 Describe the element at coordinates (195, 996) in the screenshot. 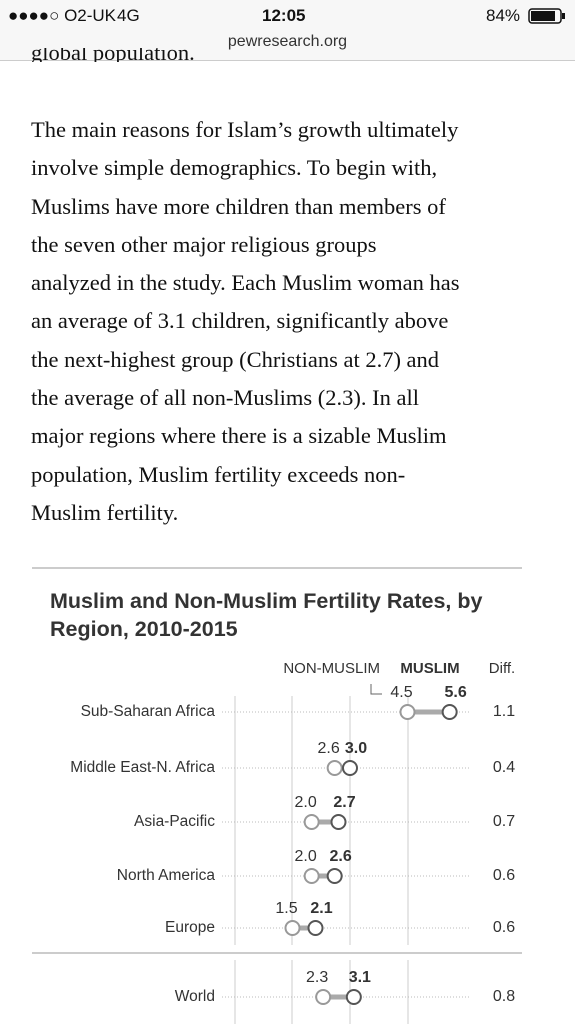

I see `category-label: World` at that location.